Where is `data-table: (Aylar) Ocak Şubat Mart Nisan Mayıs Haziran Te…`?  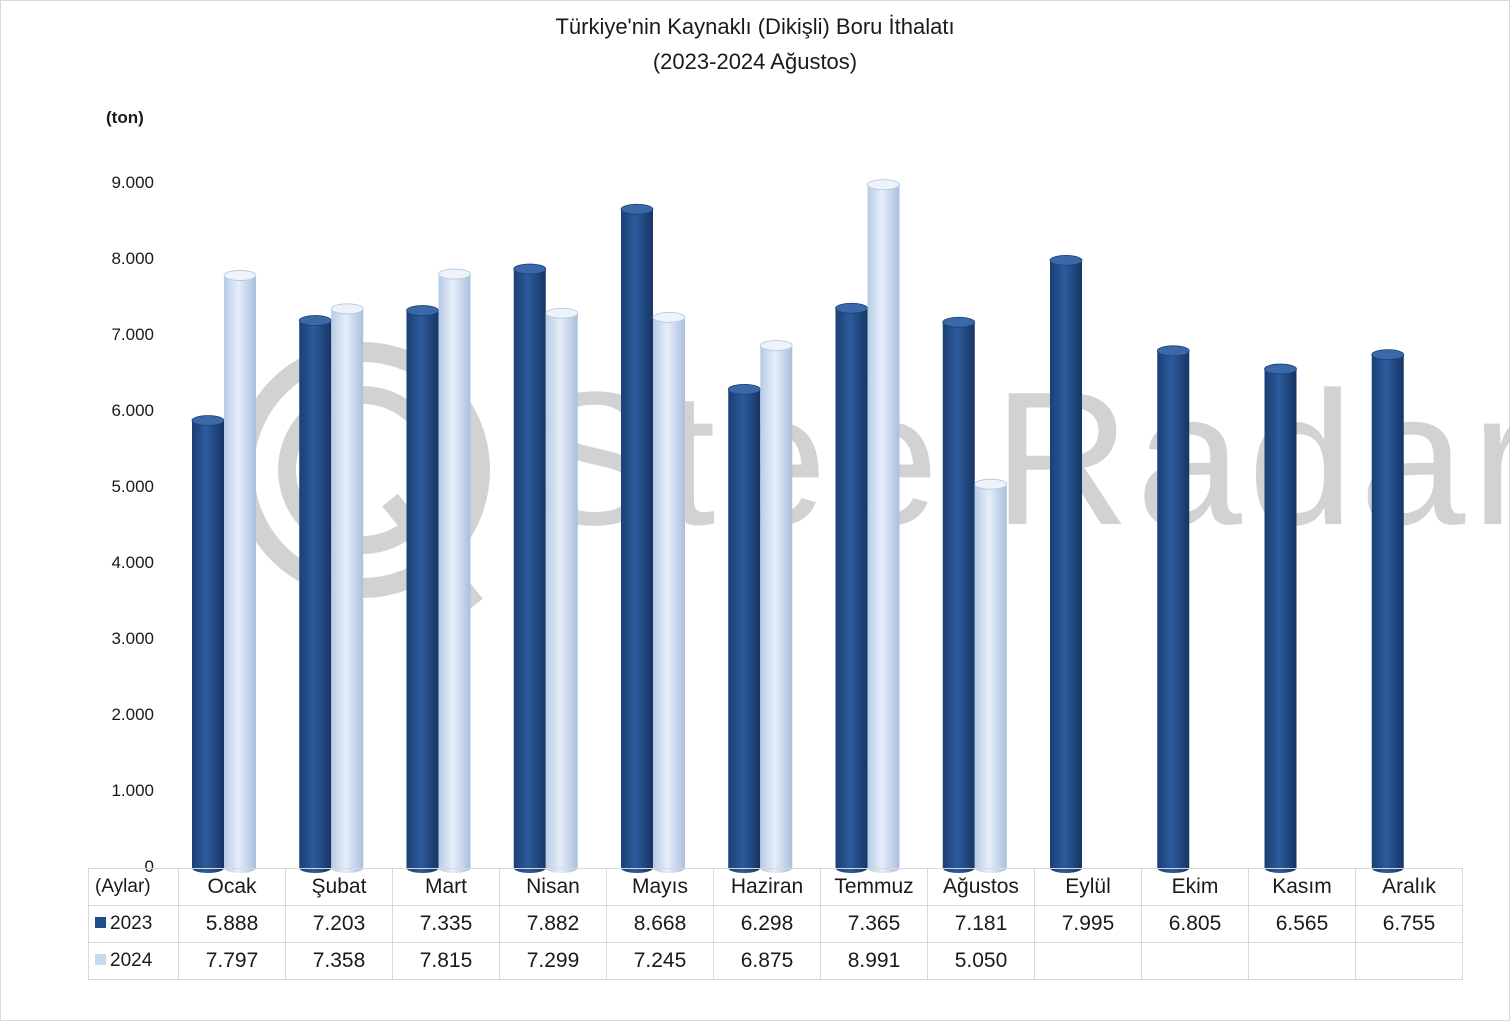
data-table: (Aylar) Ocak Şubat Mart Nisan Mayıs Haziran Te… is located at coordinates (775, 924).